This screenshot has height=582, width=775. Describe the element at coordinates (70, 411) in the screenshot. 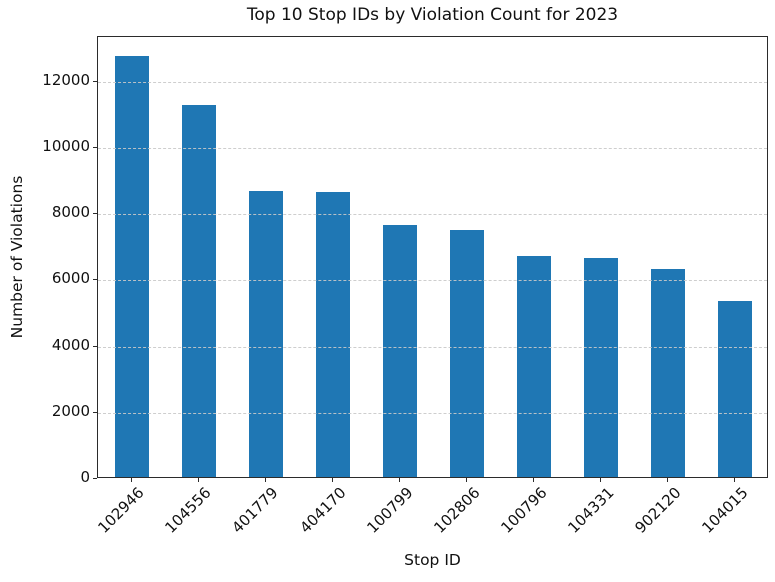

I see `y-tick-label: 2000` at that location.